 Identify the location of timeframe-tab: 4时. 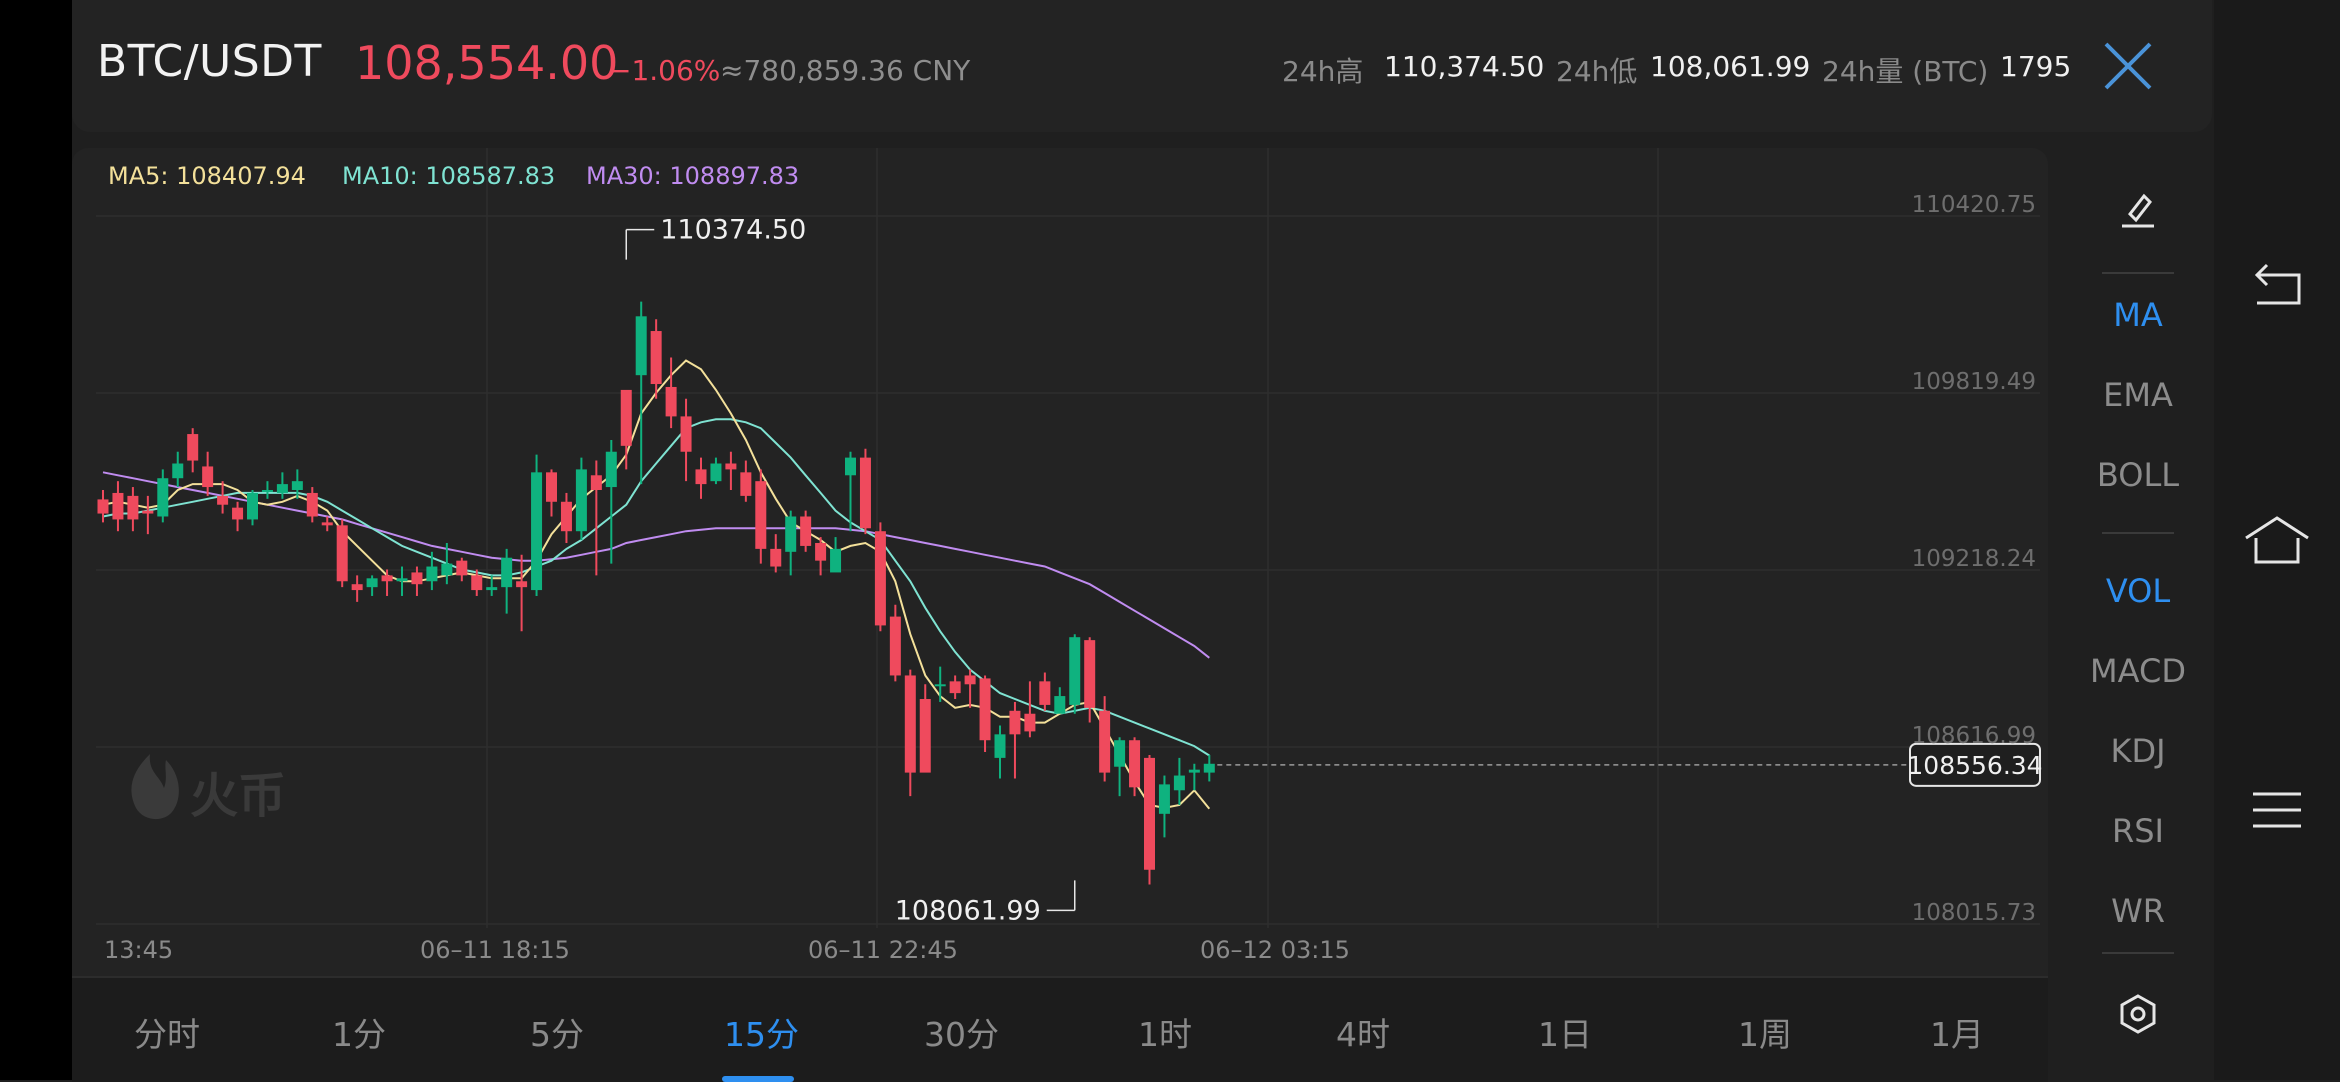
(1363, 1034).